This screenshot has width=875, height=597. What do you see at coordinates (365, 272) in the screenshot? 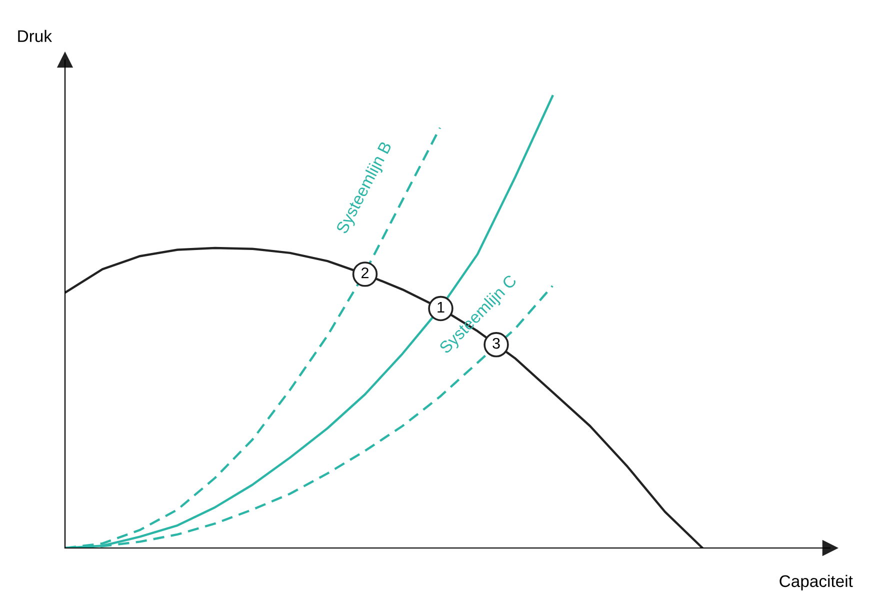
I see `annotation: 2` at bounding box center [365, 272].